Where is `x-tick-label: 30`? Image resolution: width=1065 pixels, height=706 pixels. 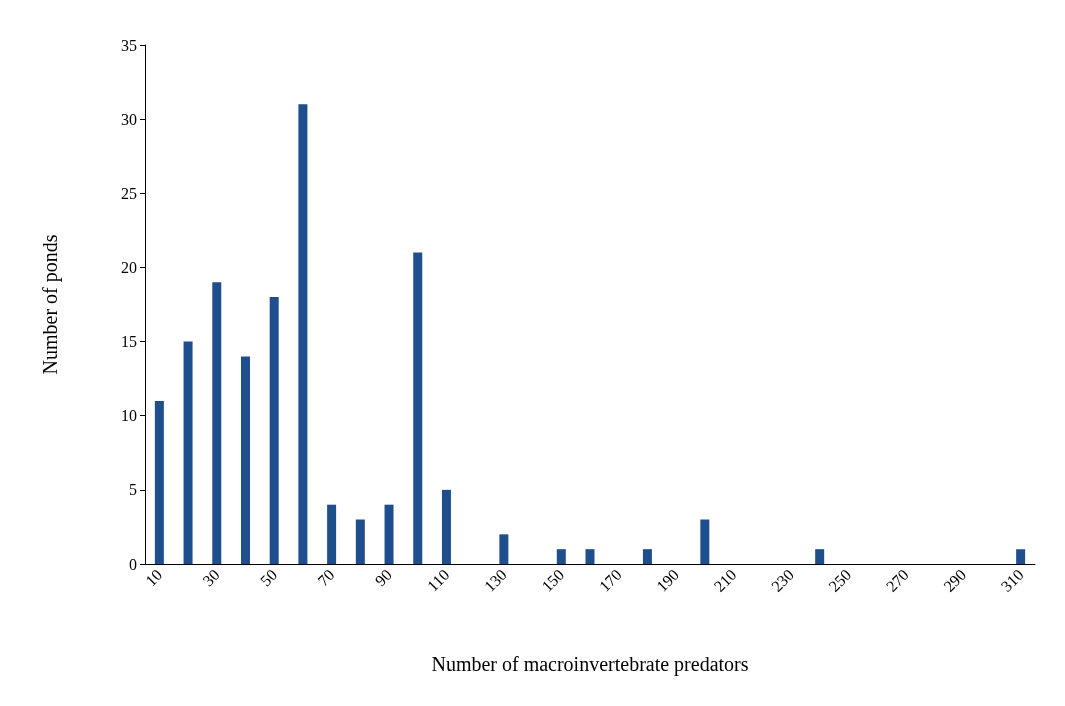 x-tick-label: 30 is located at coordinates (211, 577).